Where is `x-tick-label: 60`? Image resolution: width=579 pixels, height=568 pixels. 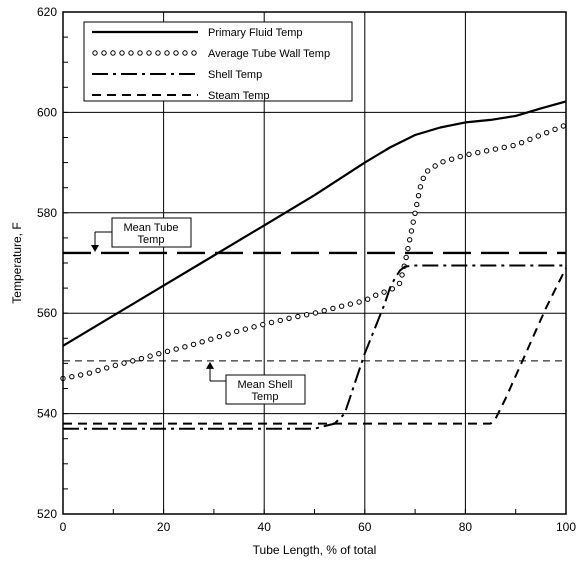 x-tick-label: 60 is located at coordinates (365, 527).